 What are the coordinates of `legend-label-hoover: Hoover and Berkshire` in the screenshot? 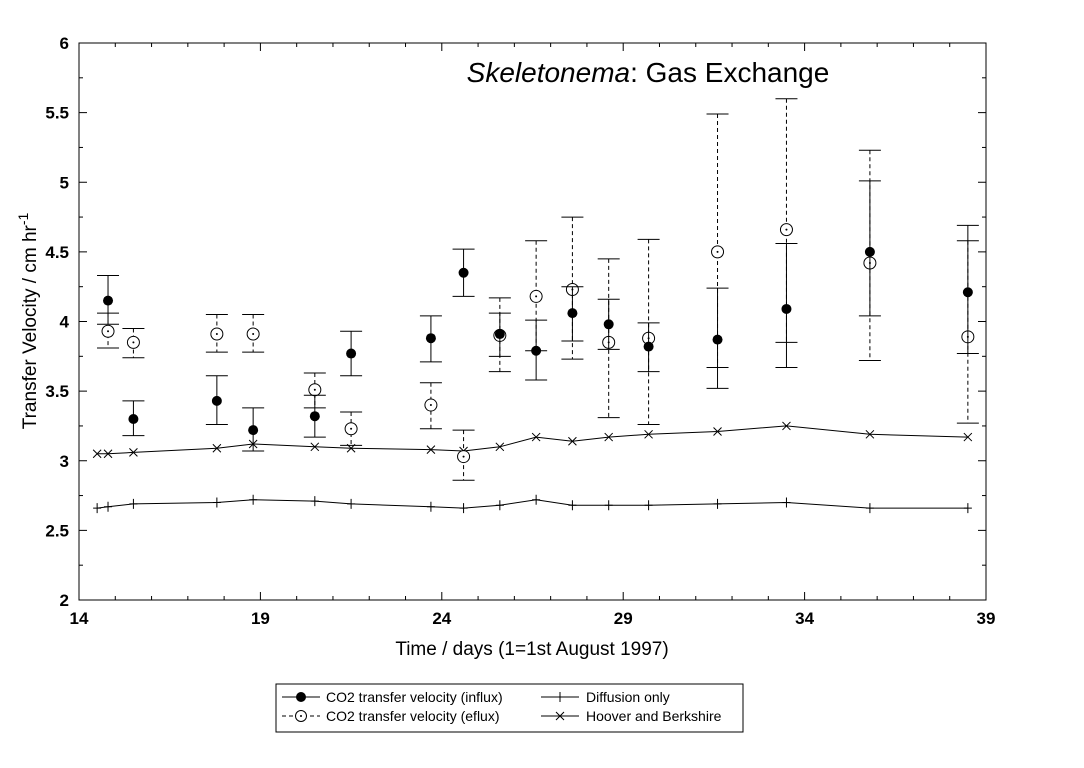 It's located at (654, 716).